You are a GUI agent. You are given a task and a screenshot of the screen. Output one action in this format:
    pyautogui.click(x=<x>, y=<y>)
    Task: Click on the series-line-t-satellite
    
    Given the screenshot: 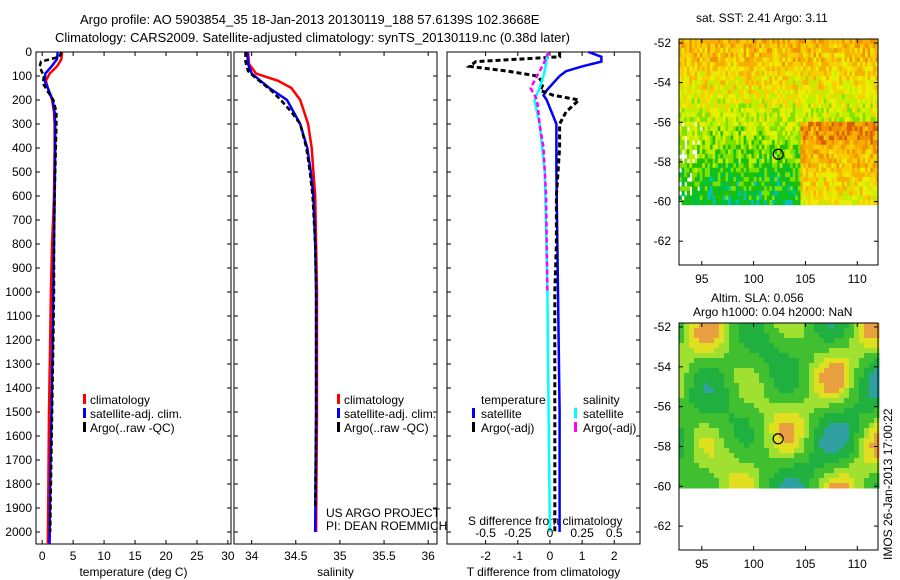 What is the action you would take?
    pyautogui.click(x=572, y=291)
    